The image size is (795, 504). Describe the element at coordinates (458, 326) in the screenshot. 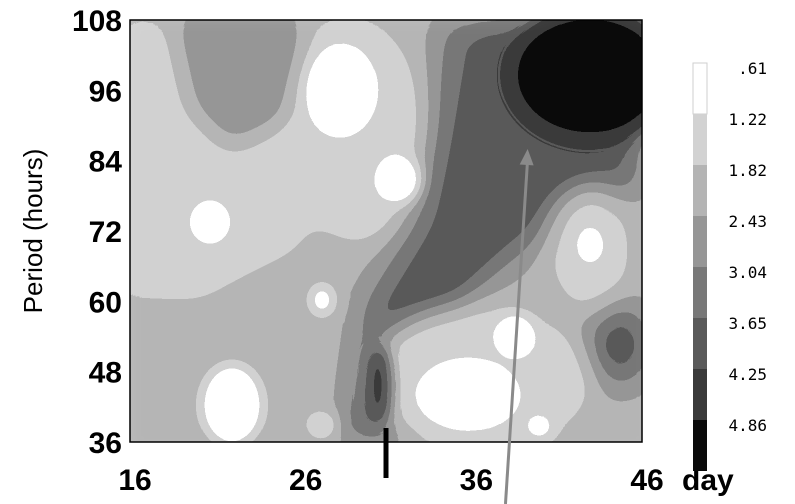

I see `annotations` at that location.